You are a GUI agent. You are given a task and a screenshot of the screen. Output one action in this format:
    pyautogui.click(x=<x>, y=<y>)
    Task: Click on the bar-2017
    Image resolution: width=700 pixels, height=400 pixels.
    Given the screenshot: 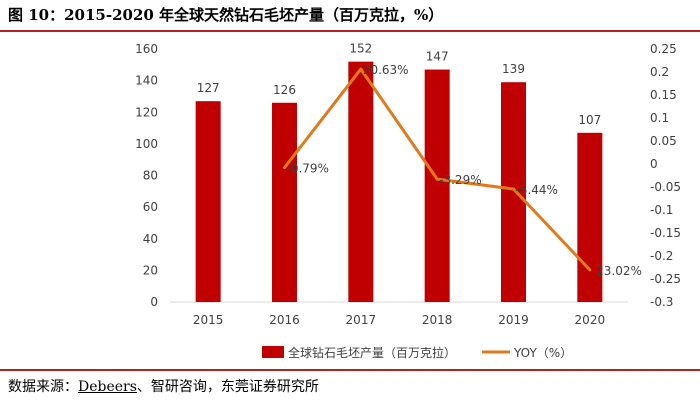 What is the action you would take?
    pyautogui.click(x=361, y=182)
    